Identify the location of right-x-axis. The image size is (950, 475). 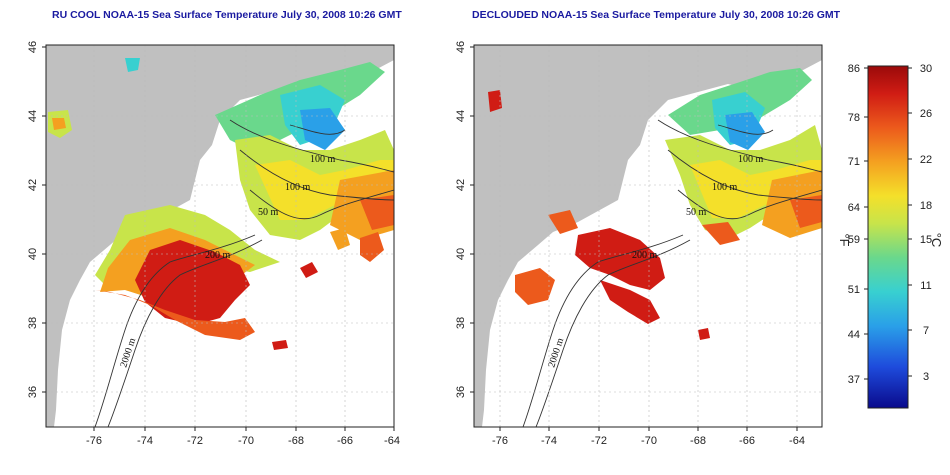
(648, 429).